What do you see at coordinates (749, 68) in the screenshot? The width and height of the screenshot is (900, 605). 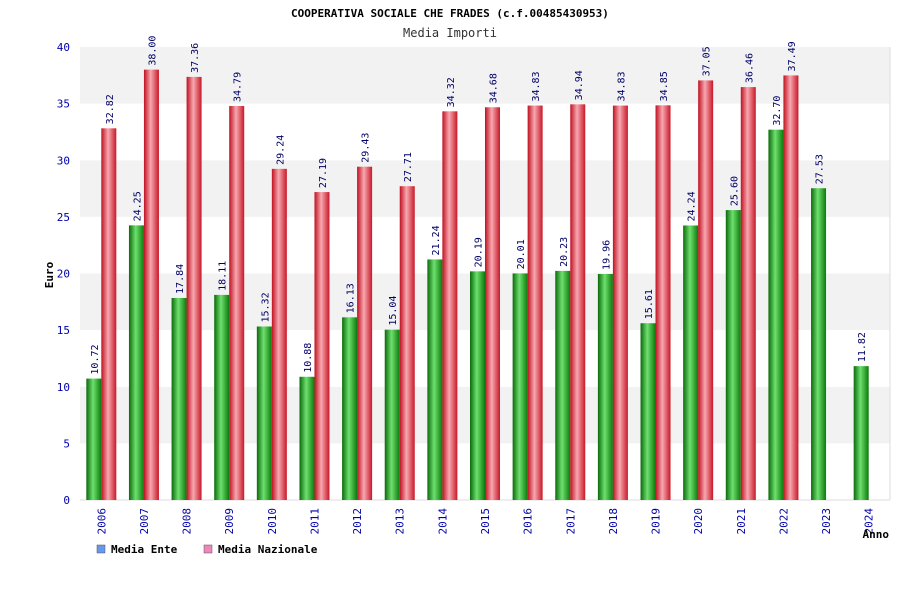 I see `data-label: 36.46` at bounding box center [749, 68].